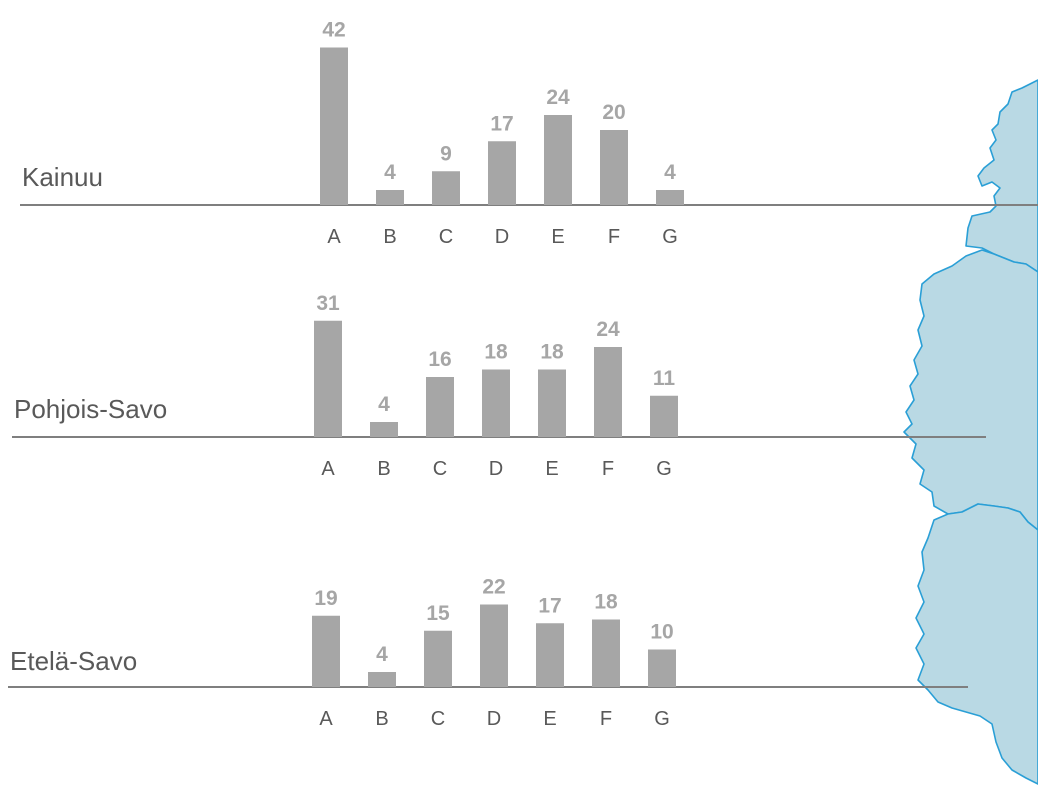 This screenshot has height=801, width=1038. What do you see at coordinates (970, 390) in the screenshot?
I see `map-region-pohjois-savo` at bounding box center [970, 390].